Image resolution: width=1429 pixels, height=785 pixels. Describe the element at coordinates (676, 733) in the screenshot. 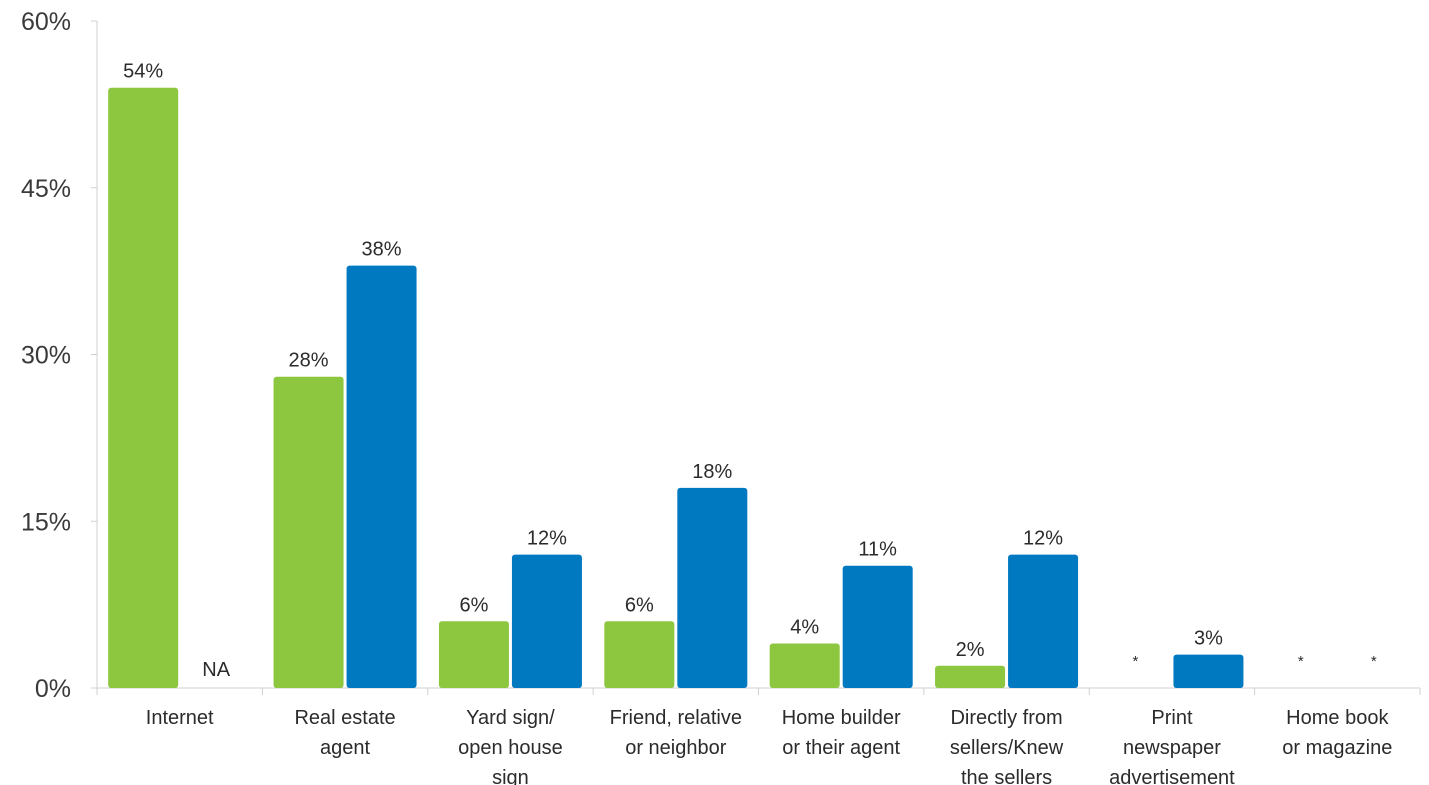

I see `category-label: Friend, relative or neighbor` at that location.